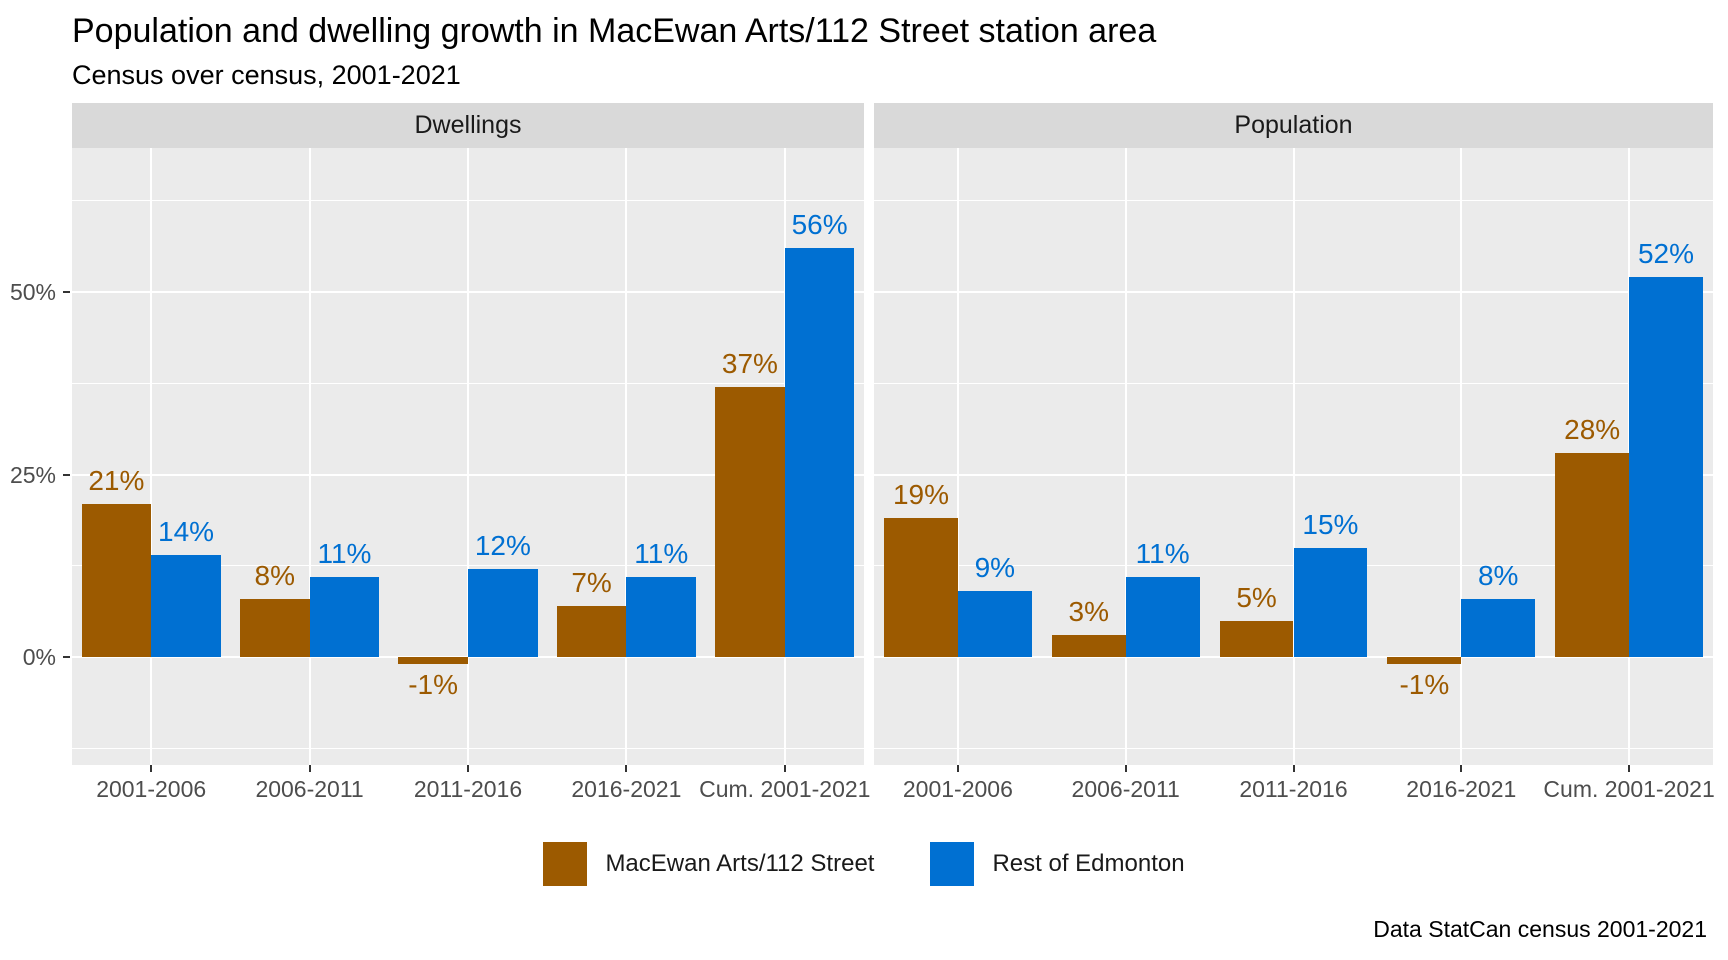  What do you see at coordinates (952, 864) in the screenshot?
I see `legend-swatch-rest-of-edmonton` at bounding box center [952, 864].